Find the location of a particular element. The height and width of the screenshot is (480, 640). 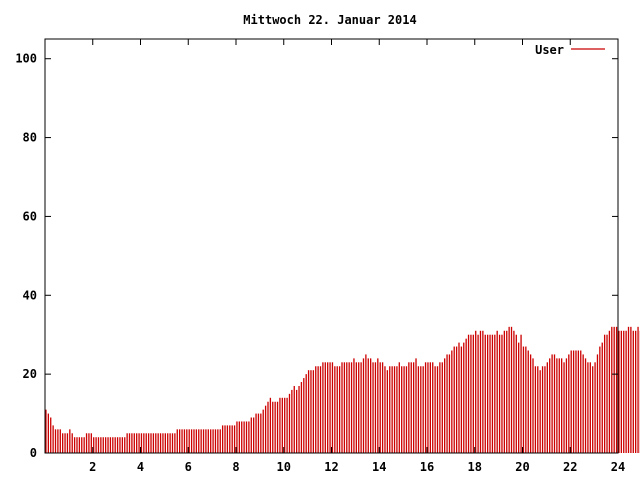

chart-title: Mittwoch 22. Januar 2014 is located at coordinates (329, 20).